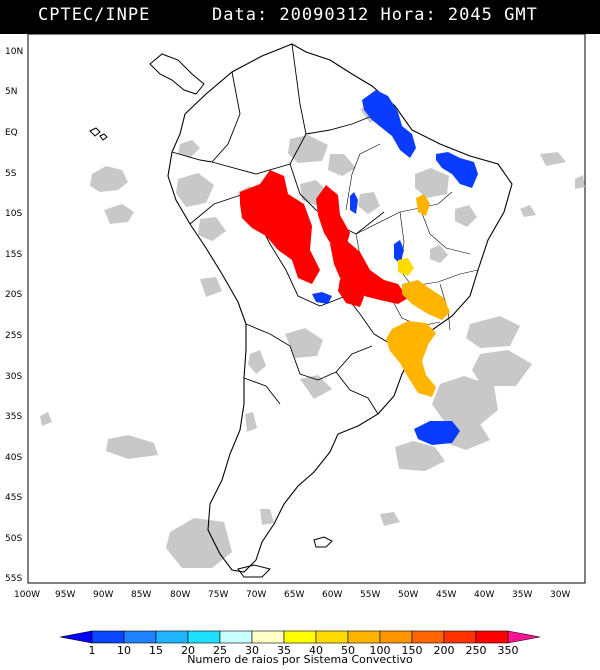 The height and width of the screenshot is (670, 600). What do you see at coordinates (13, 336) in the screenshot?
I see `lat-label: 25S` at bounding box center [13, 336].